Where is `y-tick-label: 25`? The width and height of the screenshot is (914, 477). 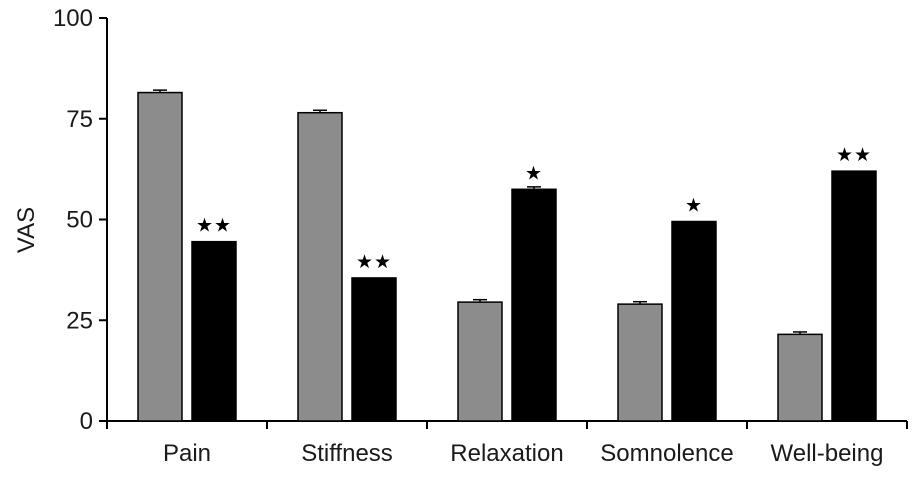 y-tick-label: 25 is located at coordinates (79, 320).